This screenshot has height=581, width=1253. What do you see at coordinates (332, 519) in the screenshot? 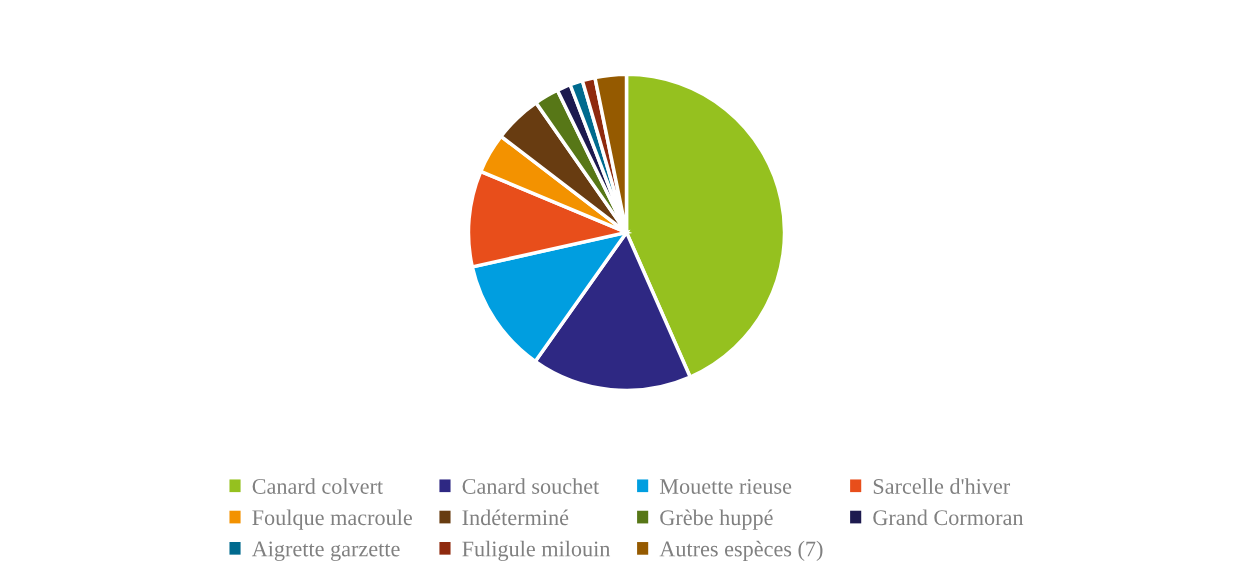
I see `legend-label: Foulque macroule` at bounding box center [332, 519].